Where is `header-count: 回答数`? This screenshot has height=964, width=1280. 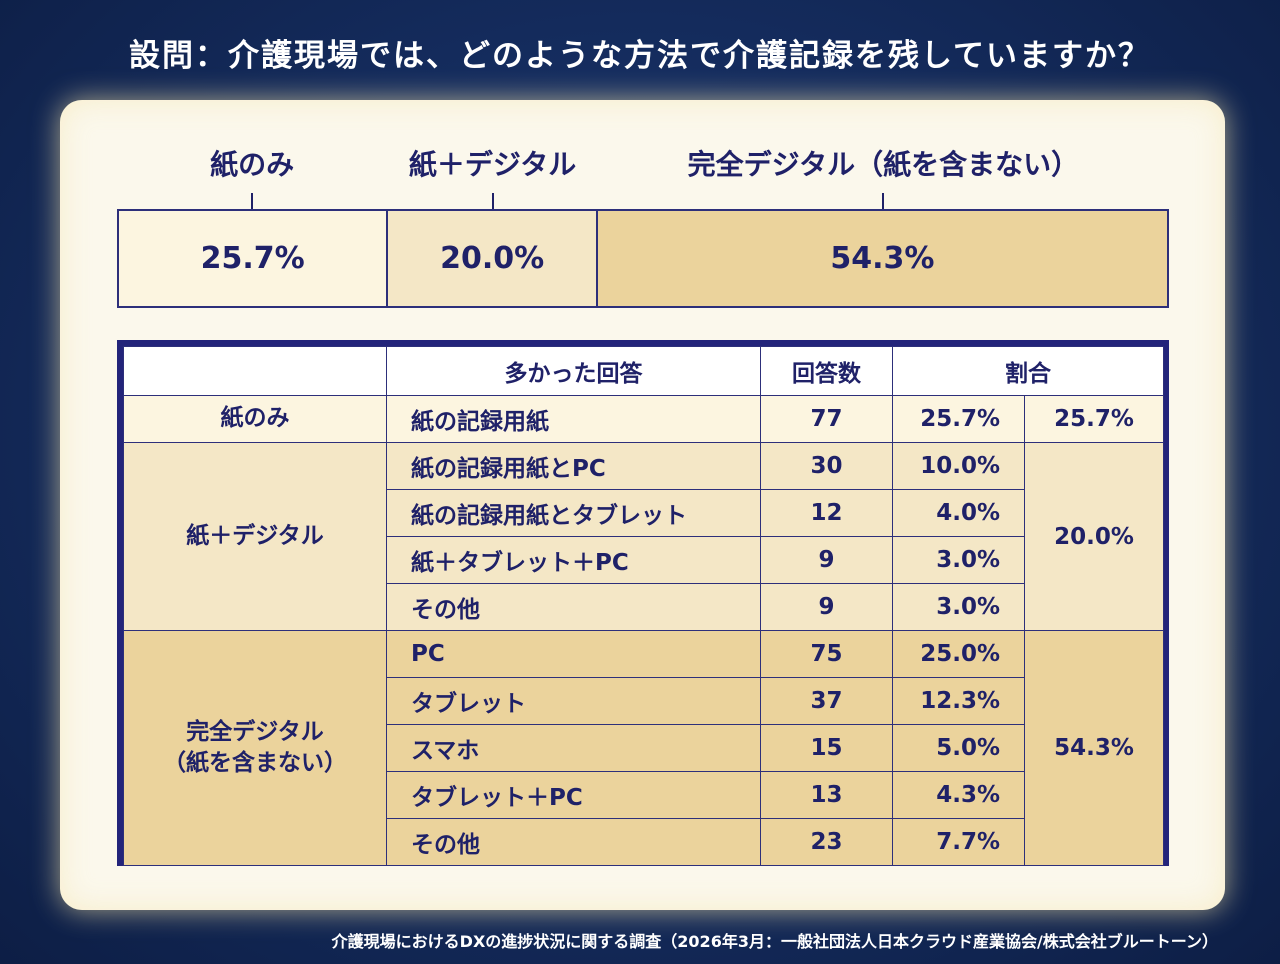 header-count: 回答数 is located at coordinates (826, 371).